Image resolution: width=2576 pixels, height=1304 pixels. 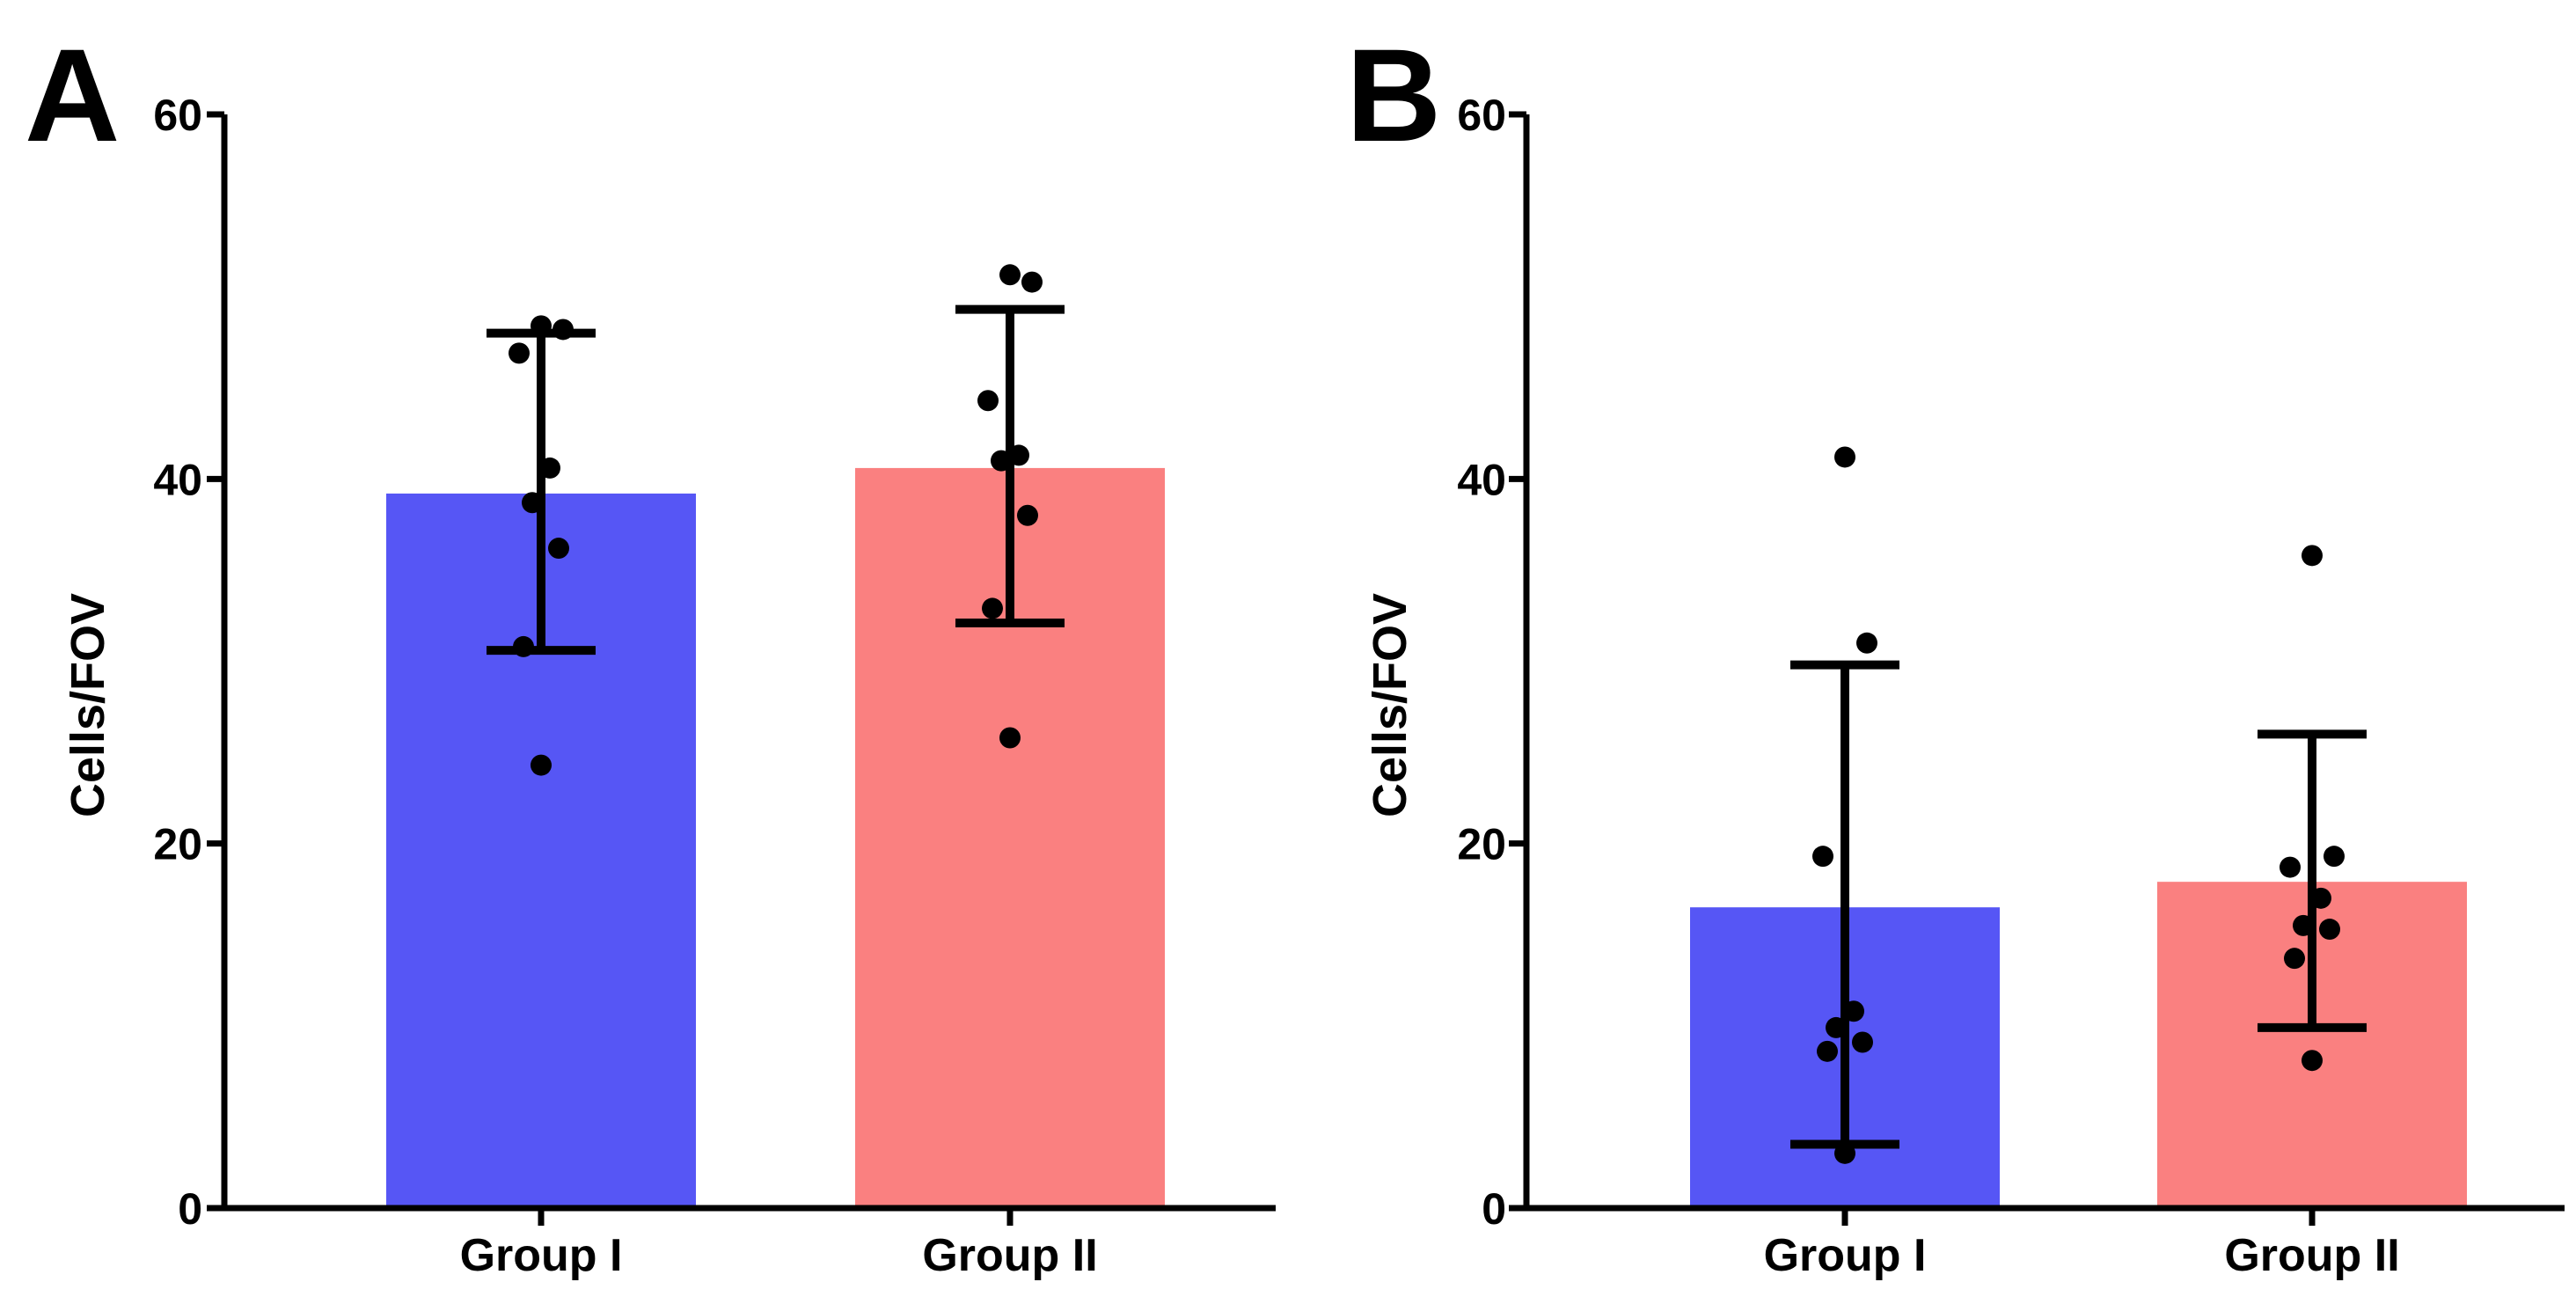 I want to click on error-bar, so click(x=2312, y=880).